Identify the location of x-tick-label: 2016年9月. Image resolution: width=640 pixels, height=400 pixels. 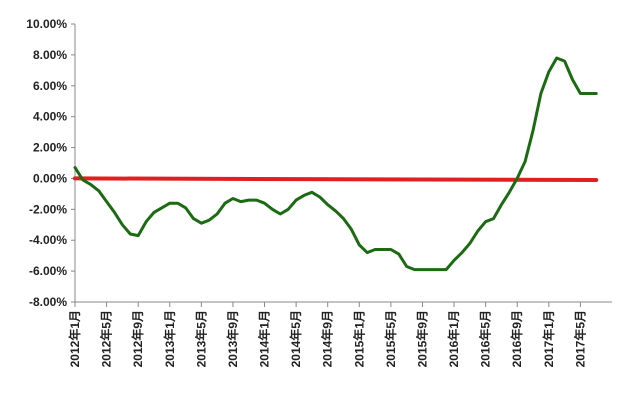
(516, 338).